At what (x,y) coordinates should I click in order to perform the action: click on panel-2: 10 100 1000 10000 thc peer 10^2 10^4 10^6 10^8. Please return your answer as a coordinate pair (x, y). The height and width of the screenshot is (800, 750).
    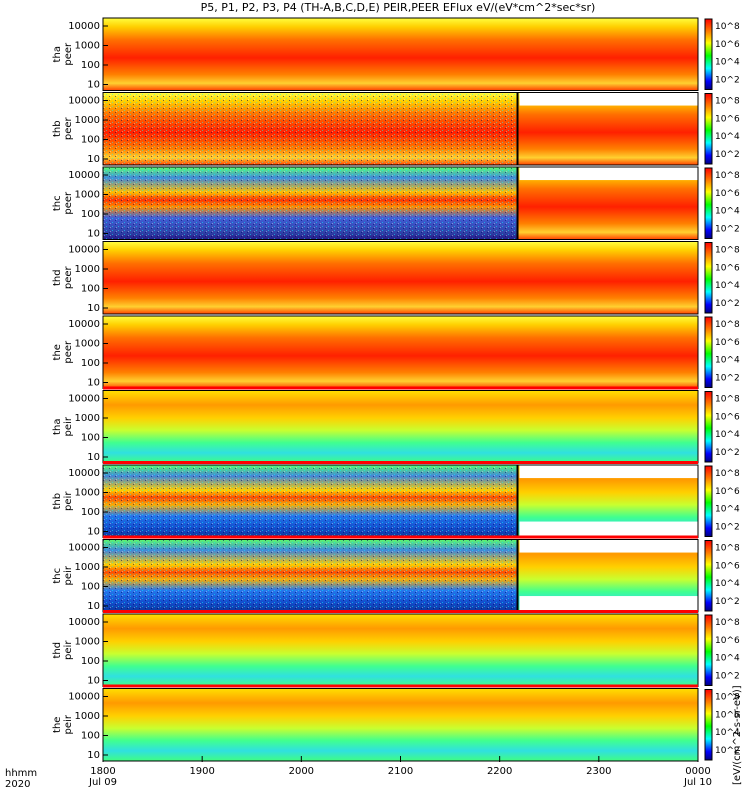
    Looking at the image, I should click on (396, 203).